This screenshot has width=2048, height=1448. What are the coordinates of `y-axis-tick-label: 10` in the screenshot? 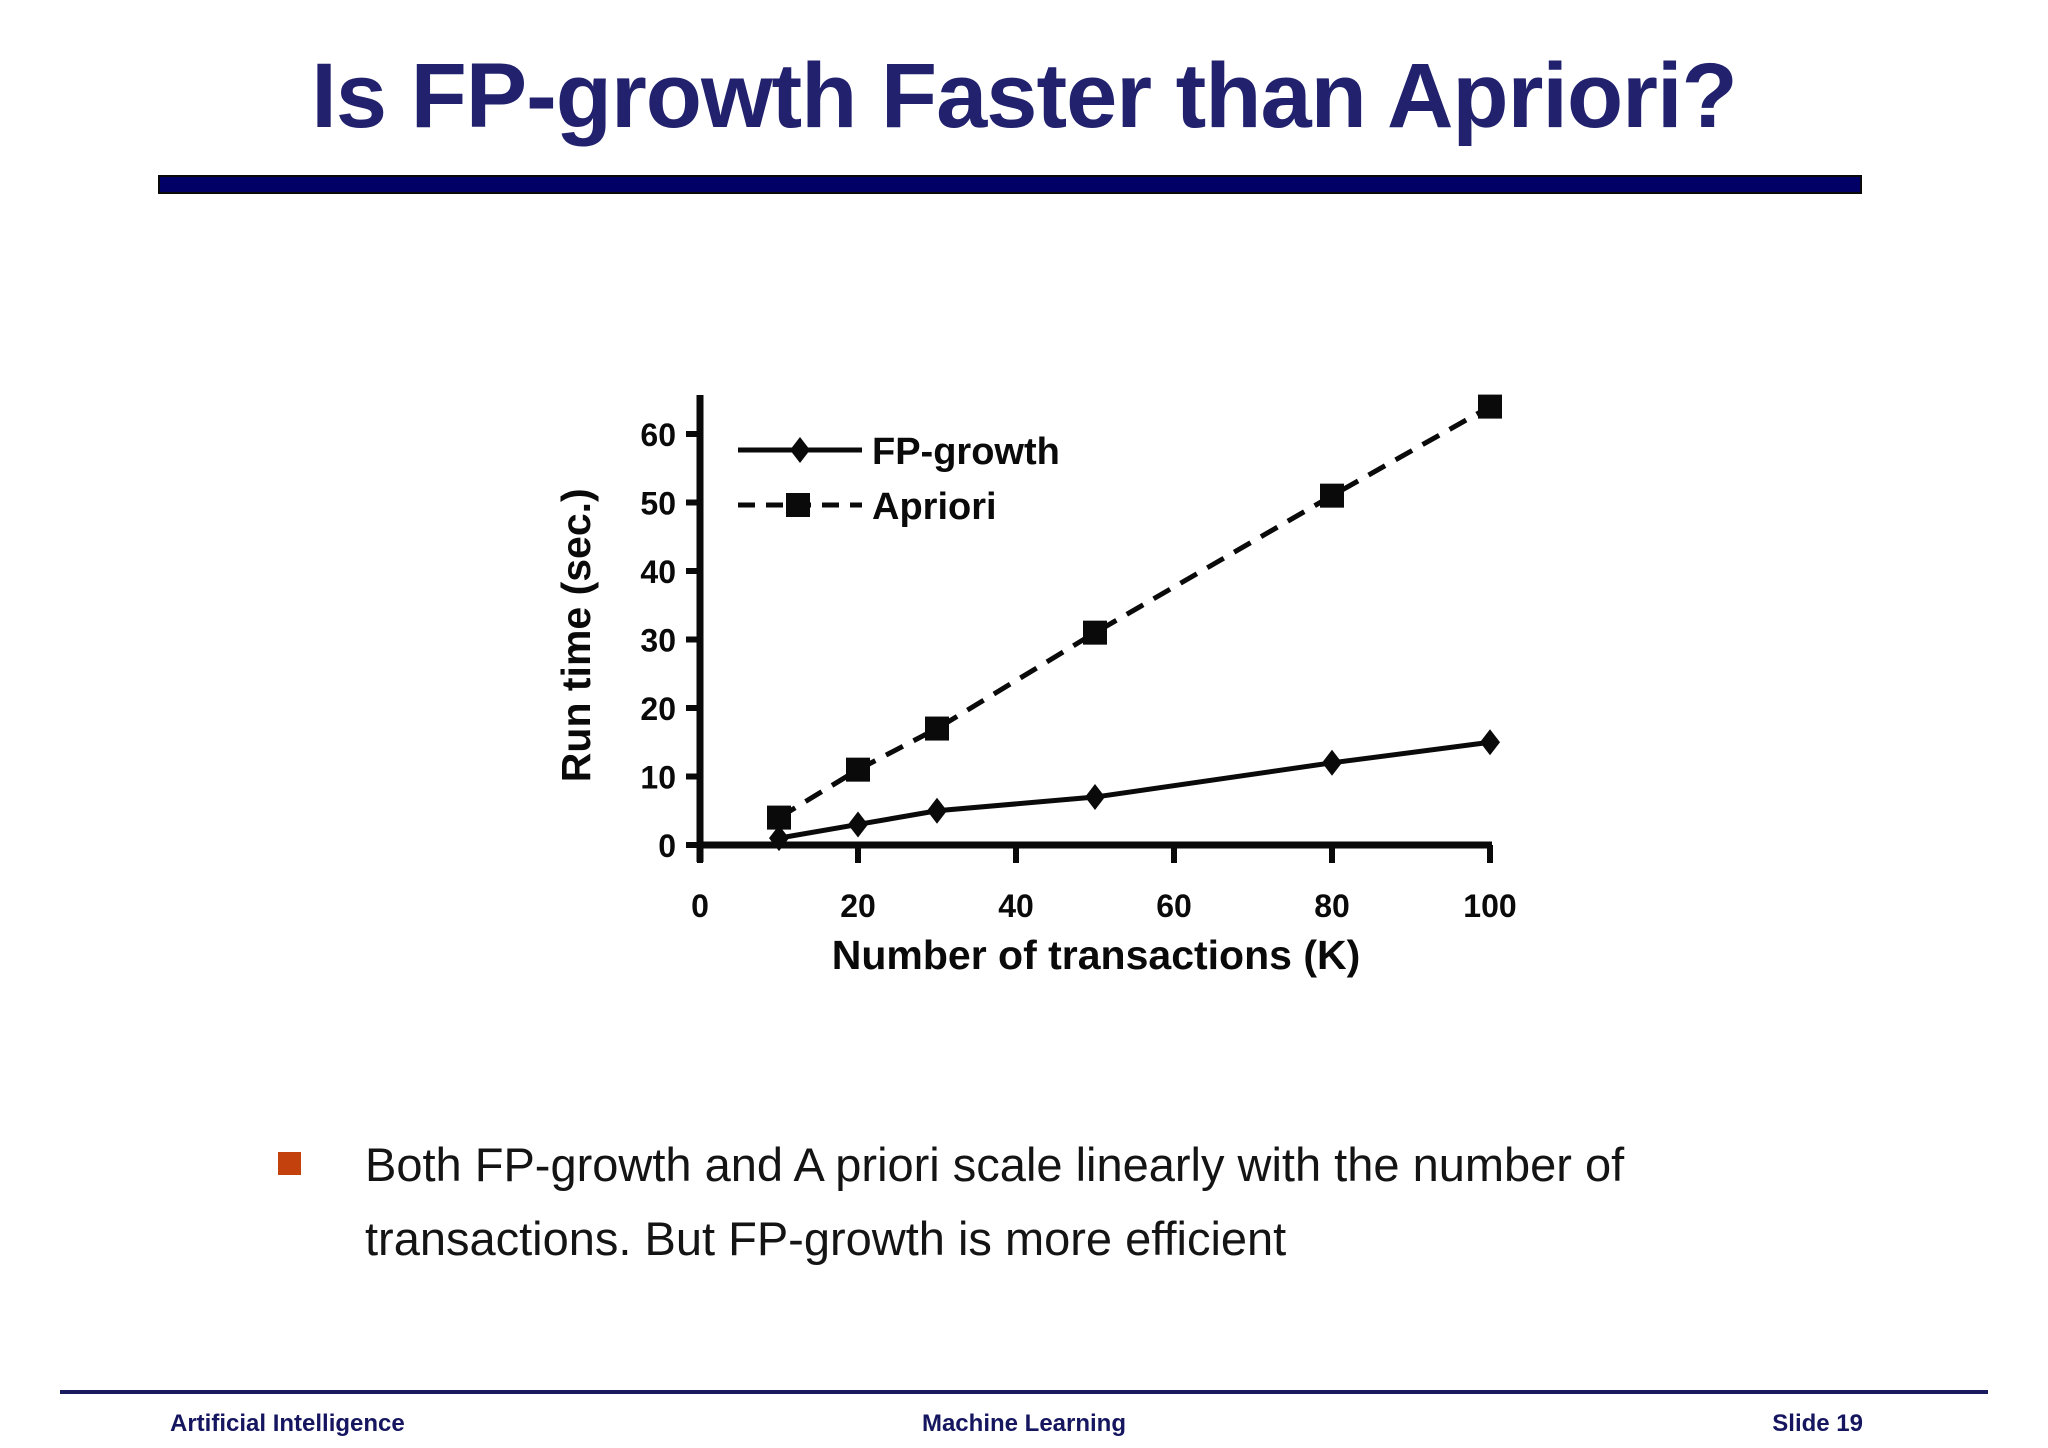 It's located at (658, 778).